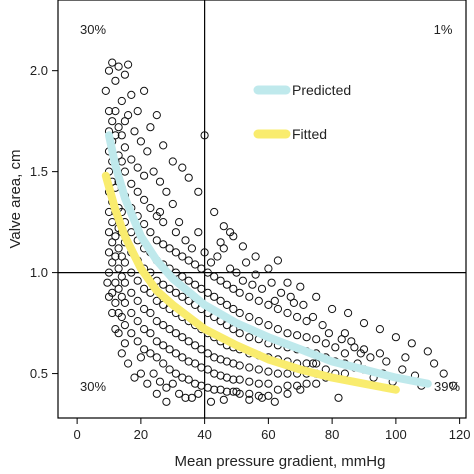  What do you see at coordinates (332, 434) in the screenshot?
I see `x-tick-label: 80` at bounding box center [332, 434].